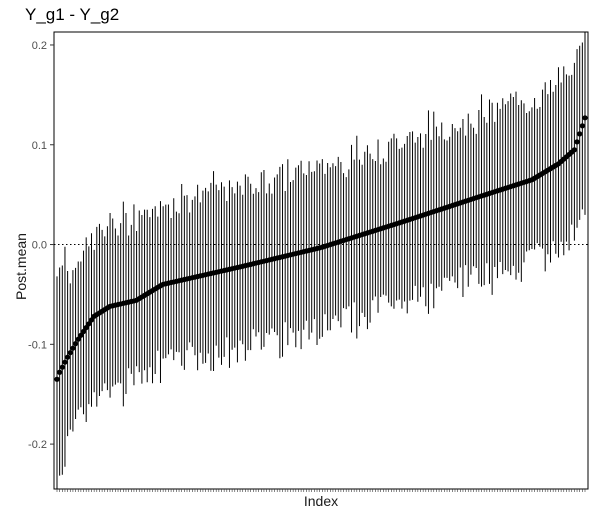 The image size is (596, 517). What do you see at coordinates (37, 345) in the screenshot?
I see `y-tick-label: -0.1` at bounding box center [37, 345].